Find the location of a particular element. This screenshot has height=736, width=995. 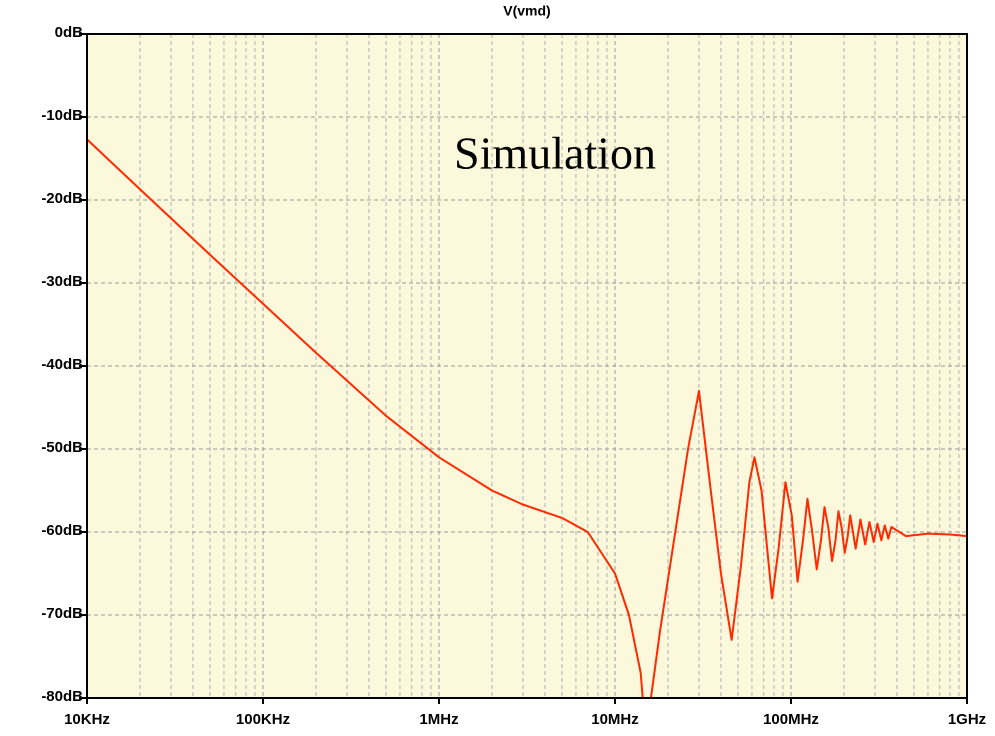

x-tick-label: 1GHz is located at coordinates (967, 719).